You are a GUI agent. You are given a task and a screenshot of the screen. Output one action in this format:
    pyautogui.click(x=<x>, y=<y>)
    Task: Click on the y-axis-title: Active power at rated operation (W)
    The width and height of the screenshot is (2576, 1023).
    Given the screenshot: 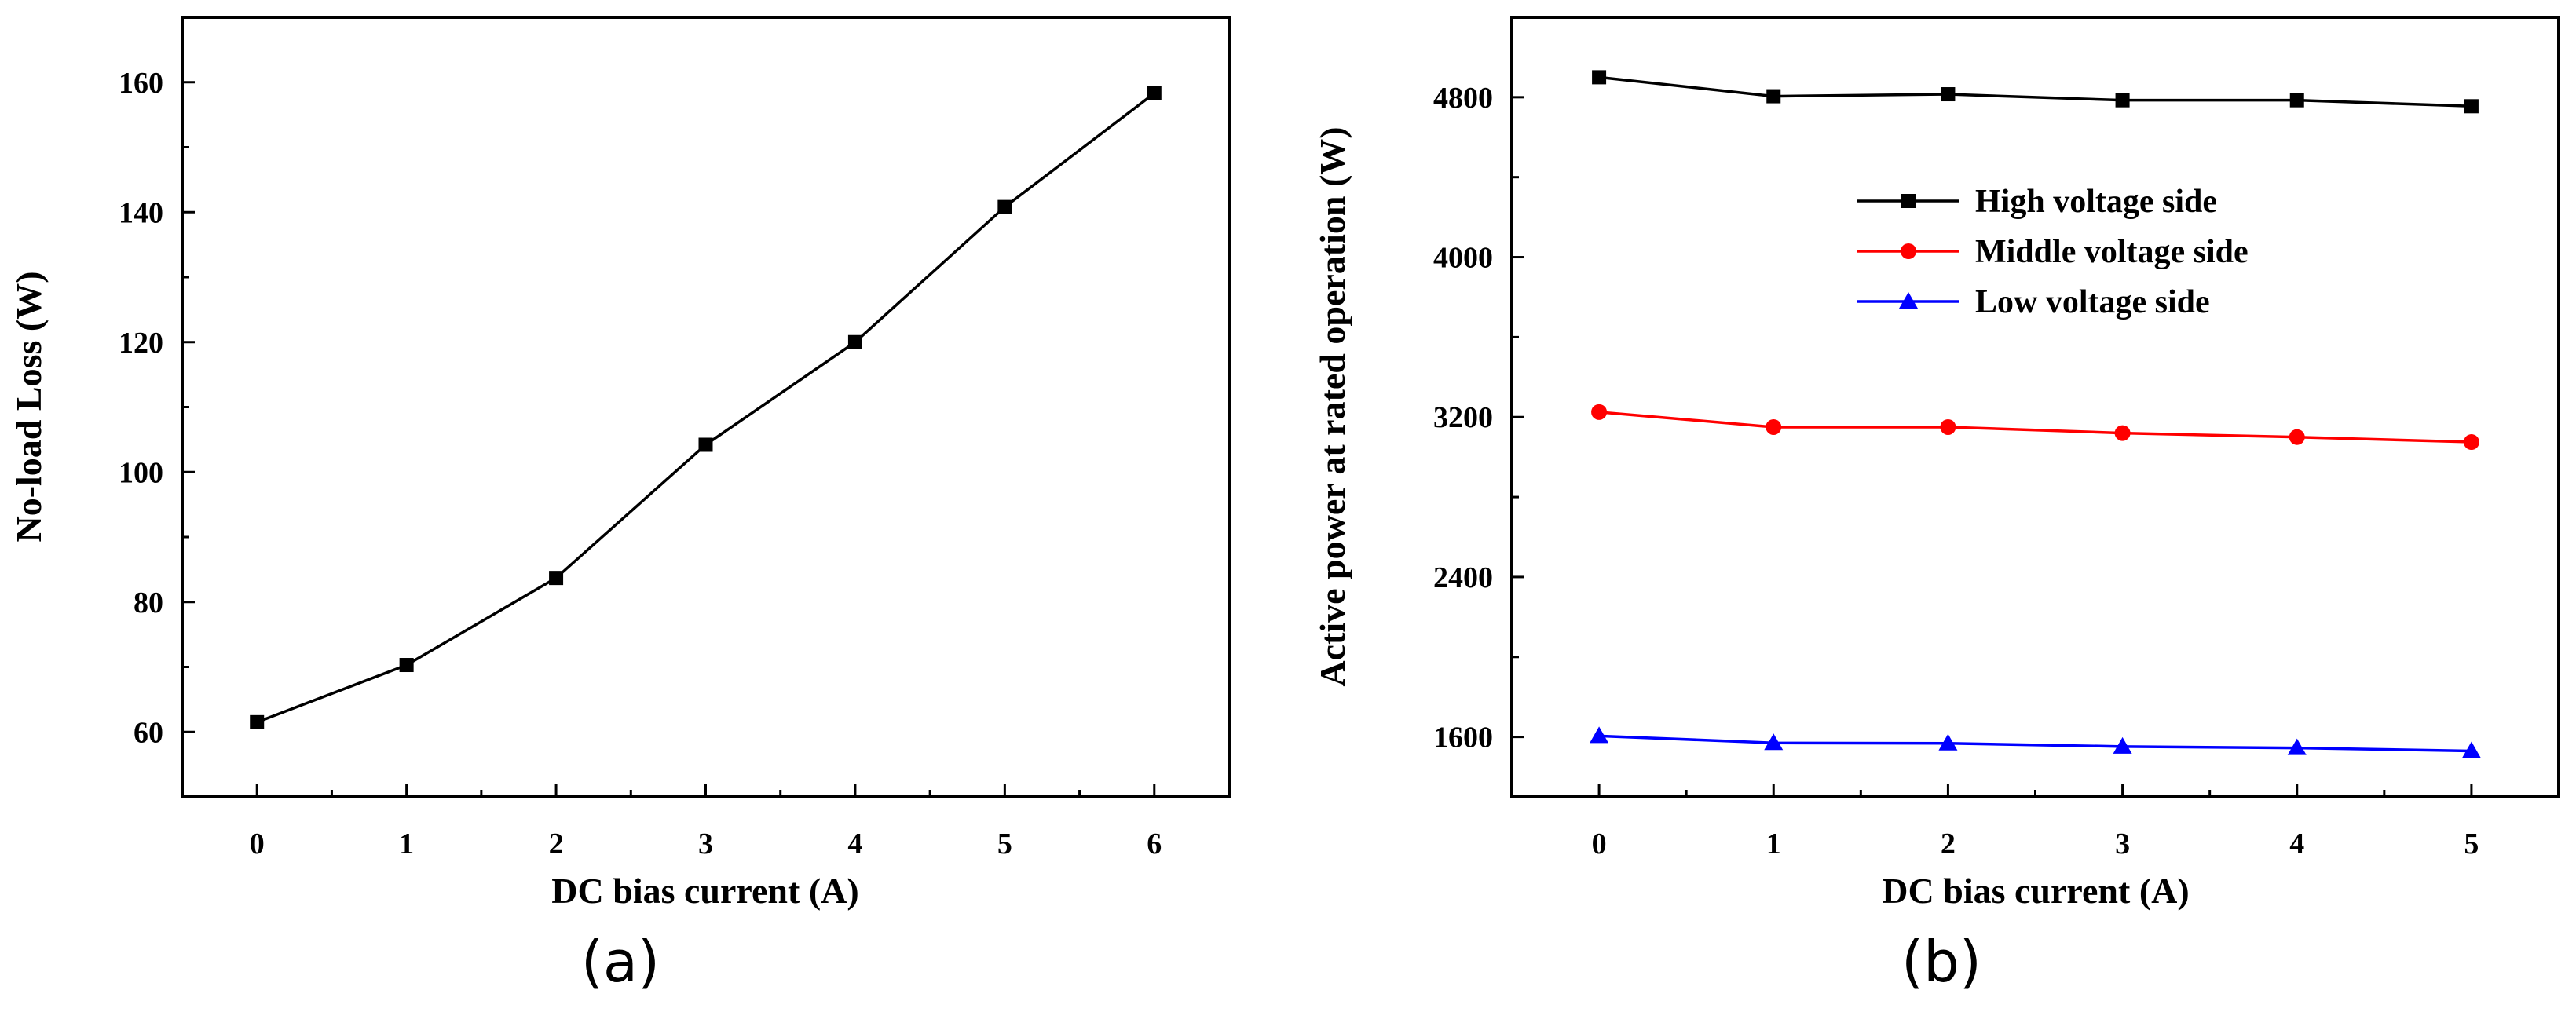 What is the action you would take?
    pyautogui.click(x=1332, y=406)
    